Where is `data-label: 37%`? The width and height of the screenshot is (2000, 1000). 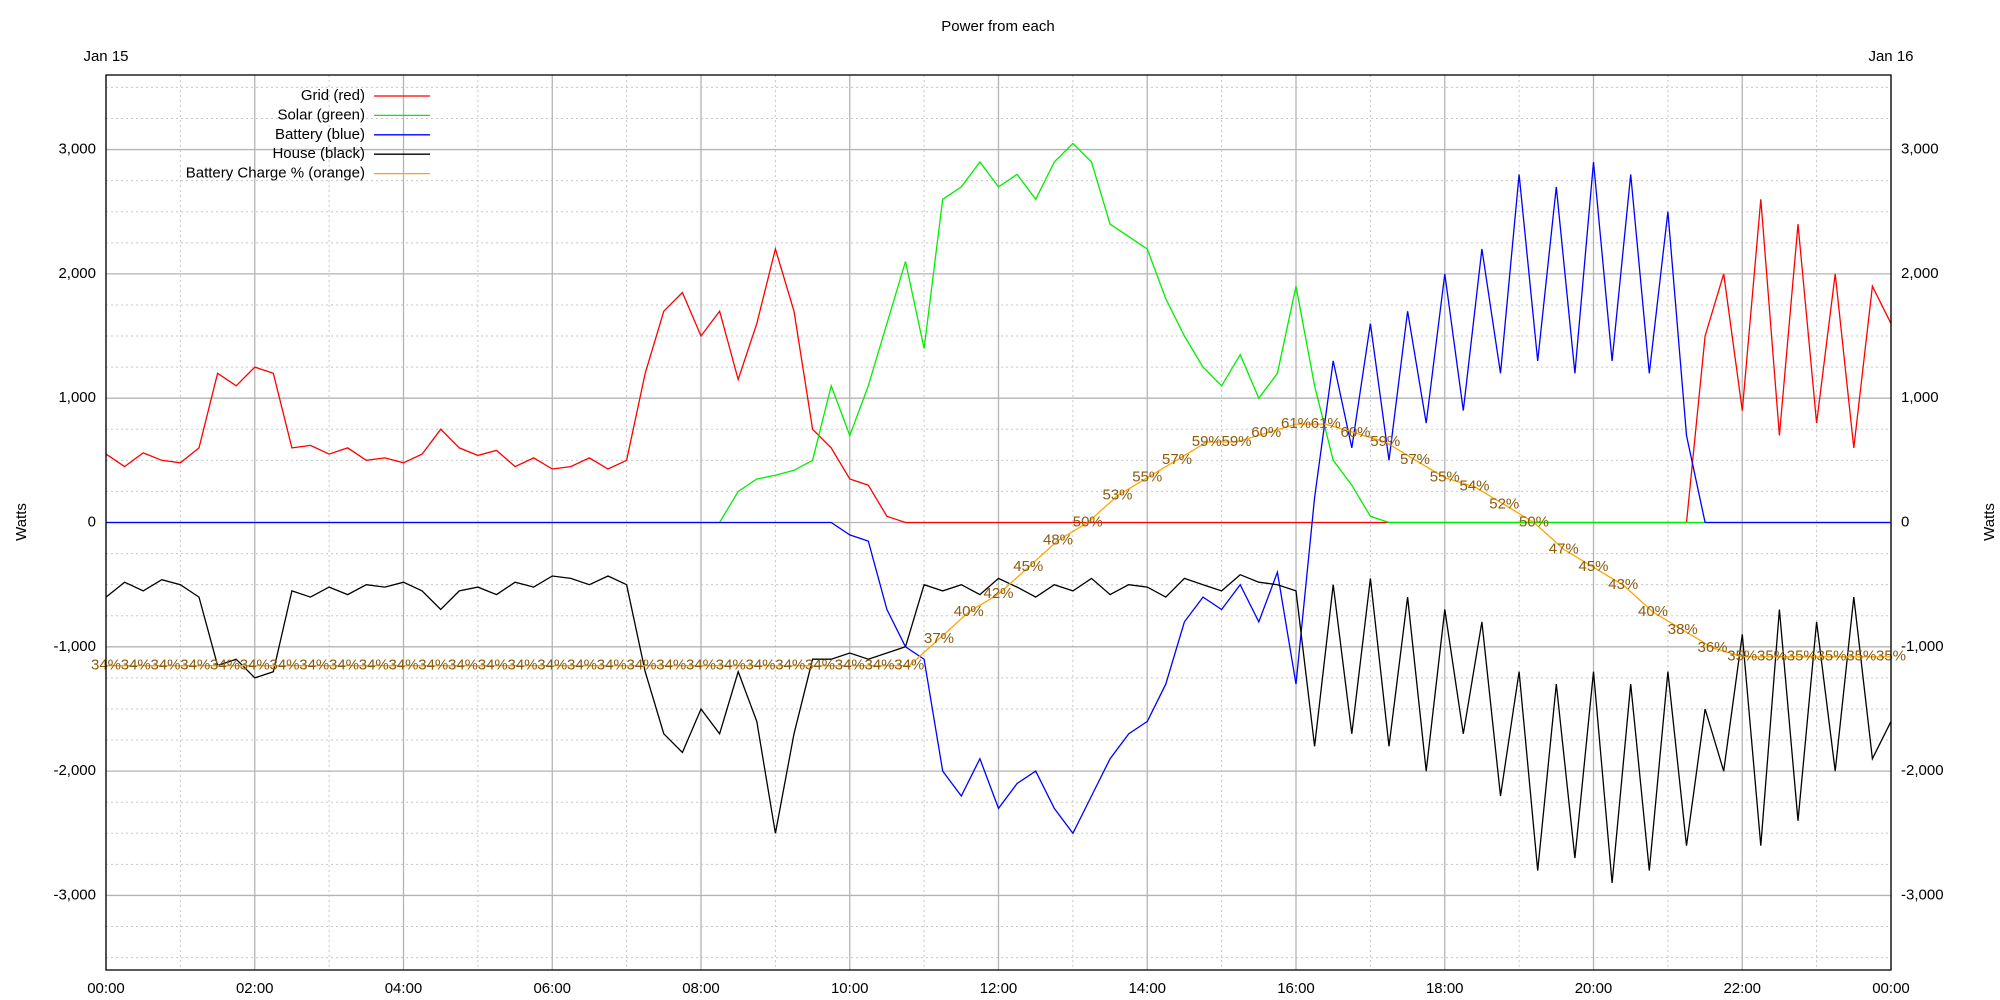
data-label: 37% is located at coordinates (939, 638).